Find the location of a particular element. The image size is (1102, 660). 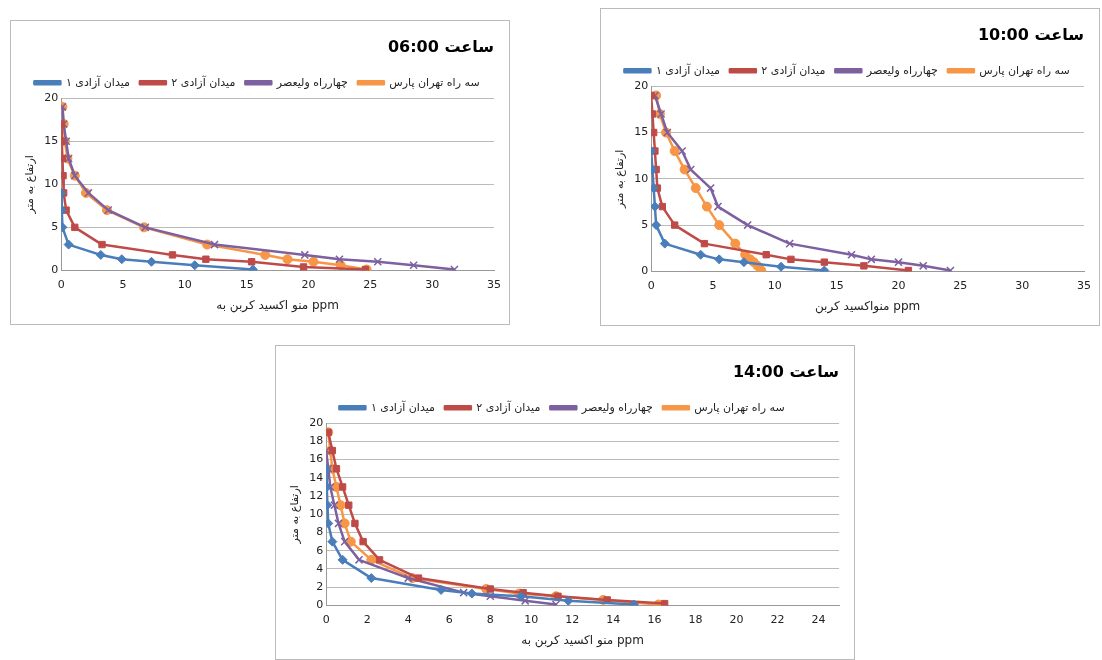

y-tick-label: 4 is located at coordinates (320, 568).